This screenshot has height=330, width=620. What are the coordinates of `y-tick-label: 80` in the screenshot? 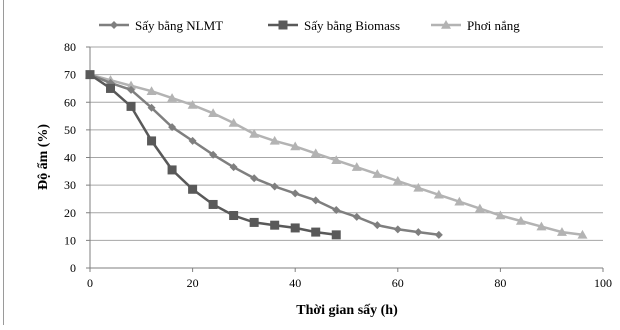 It's located at (70, 47).